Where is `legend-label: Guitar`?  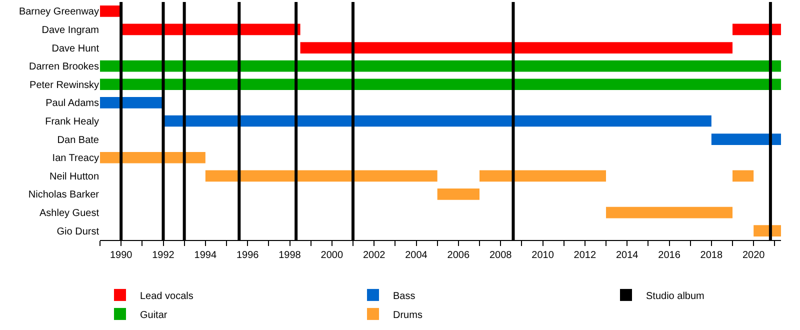
legend-label: Guitar is located at coordinates (154, 315).